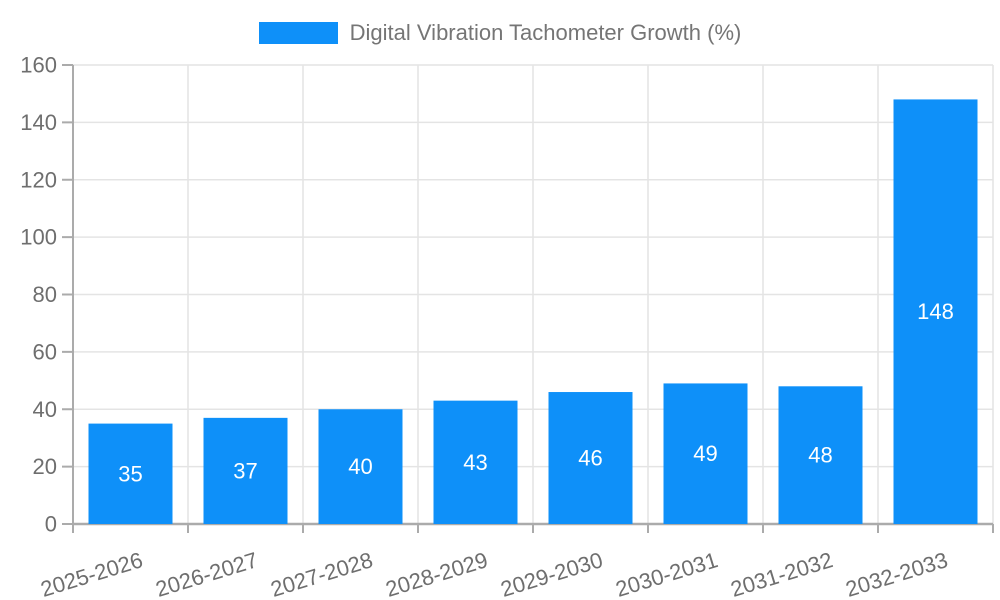 The image size is (1000, 600). I want to click on y-tick-label: 140, so click(38, 122).